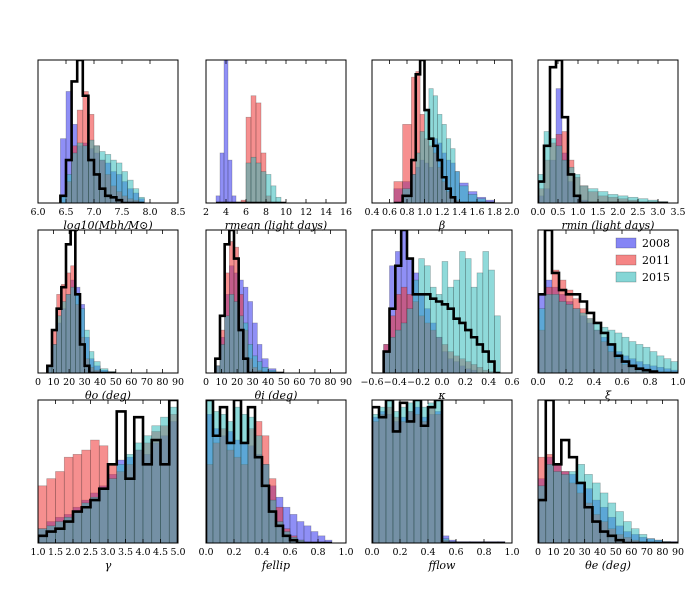 The height and width of the screenshot is (605, 696). I want to click on x-tick-label: 1.5, so click(597, 212).